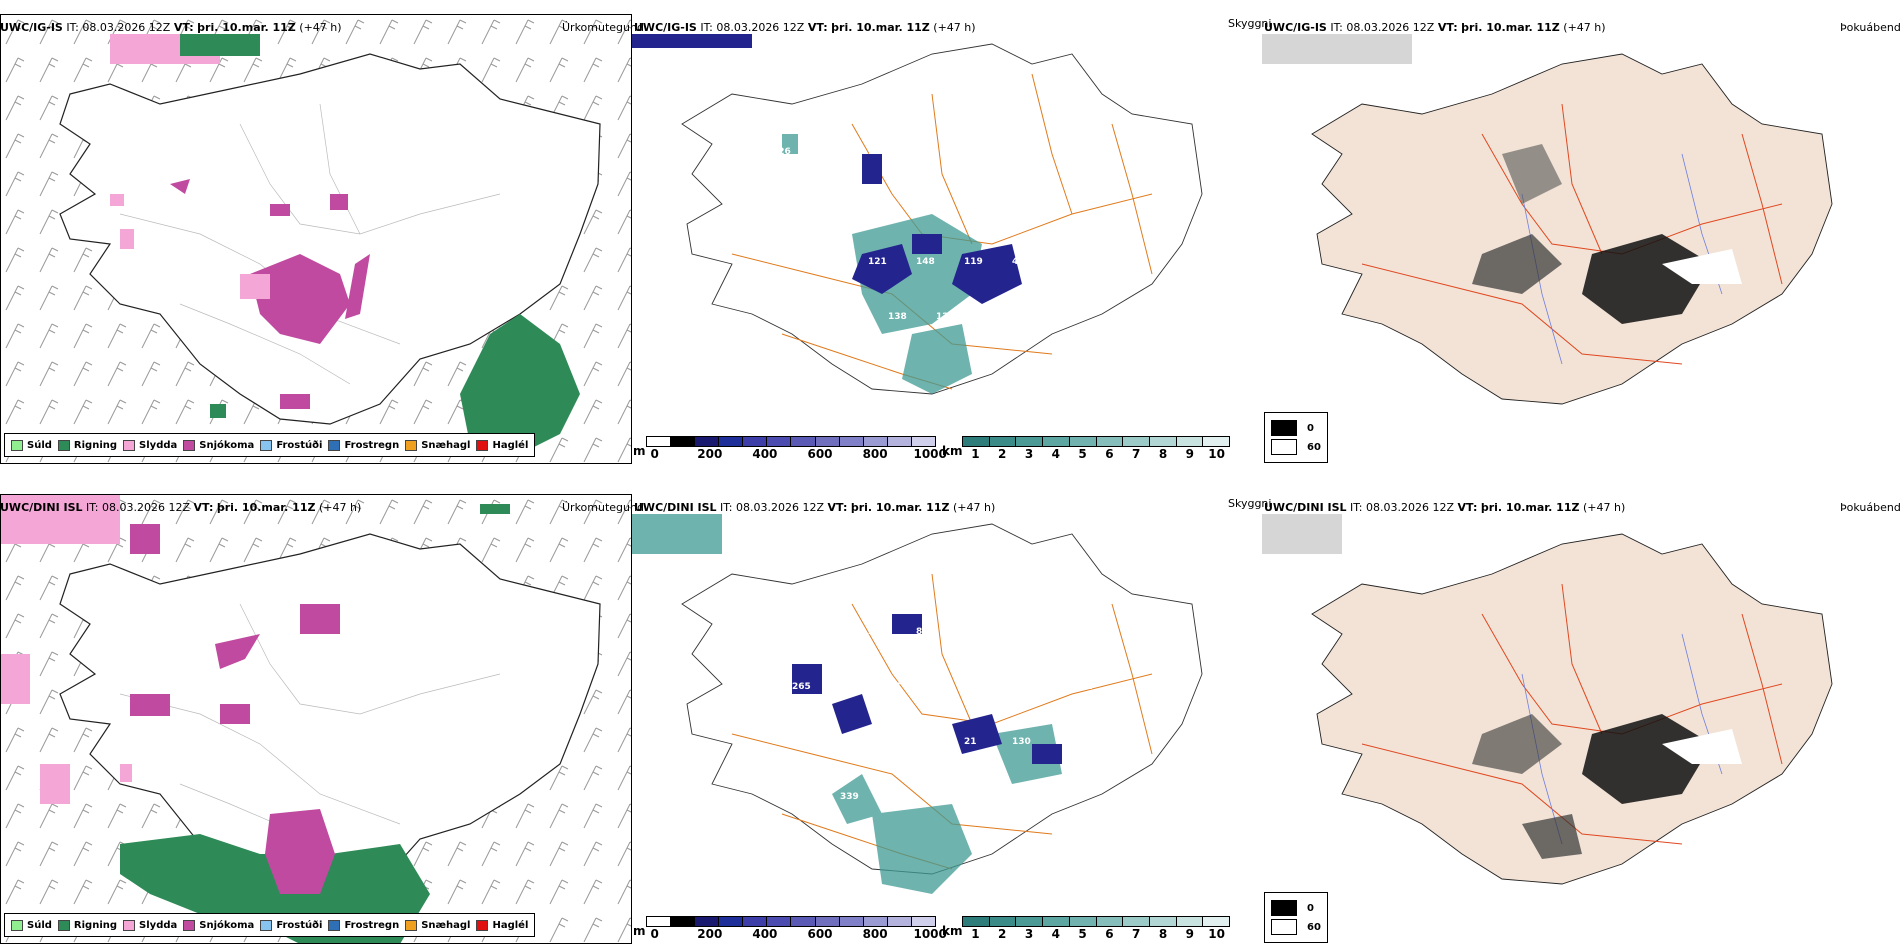 This screenshot has width=1900, height=950. What do you see at coordinates (665, 27) in the screenshot?
I see `model-name: UWC/IG-IS` at bounding box center [665, 27].